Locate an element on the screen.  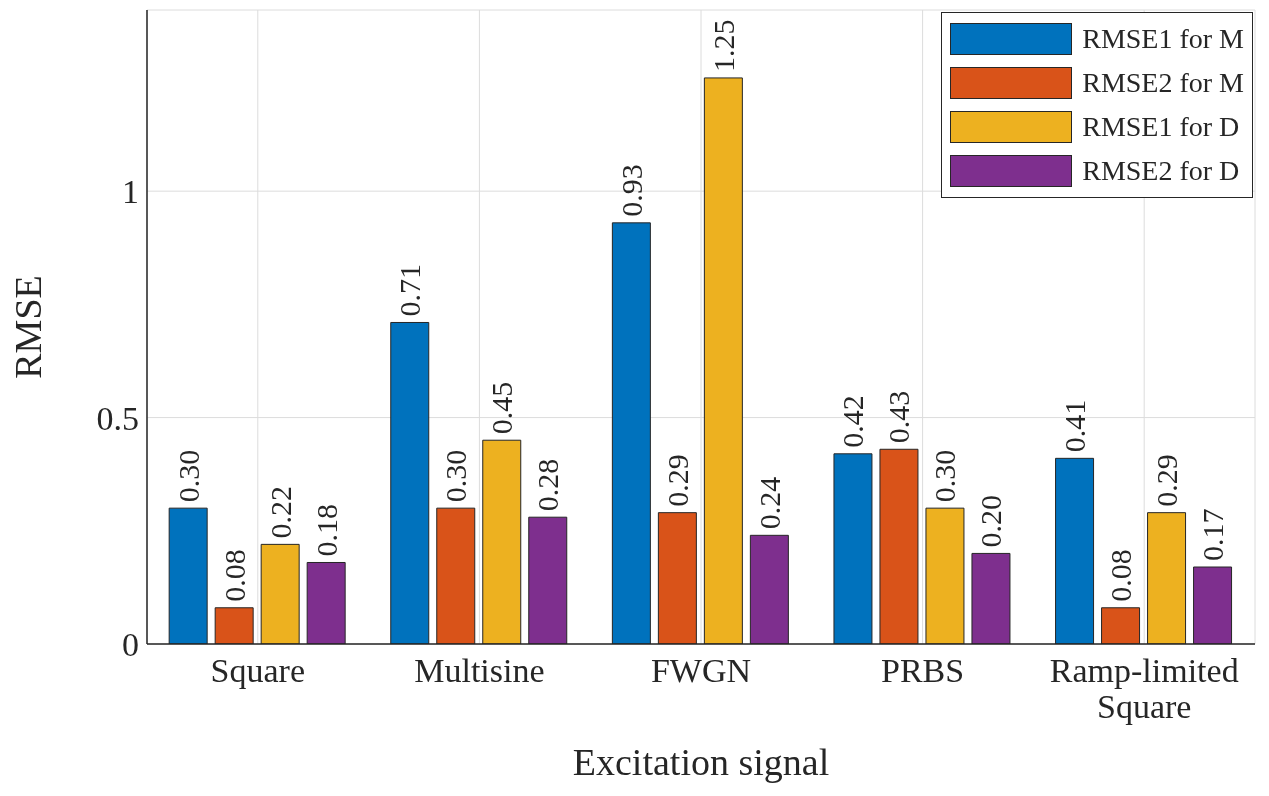
y-tick-label: 1 is located at coordinates (130, 192).